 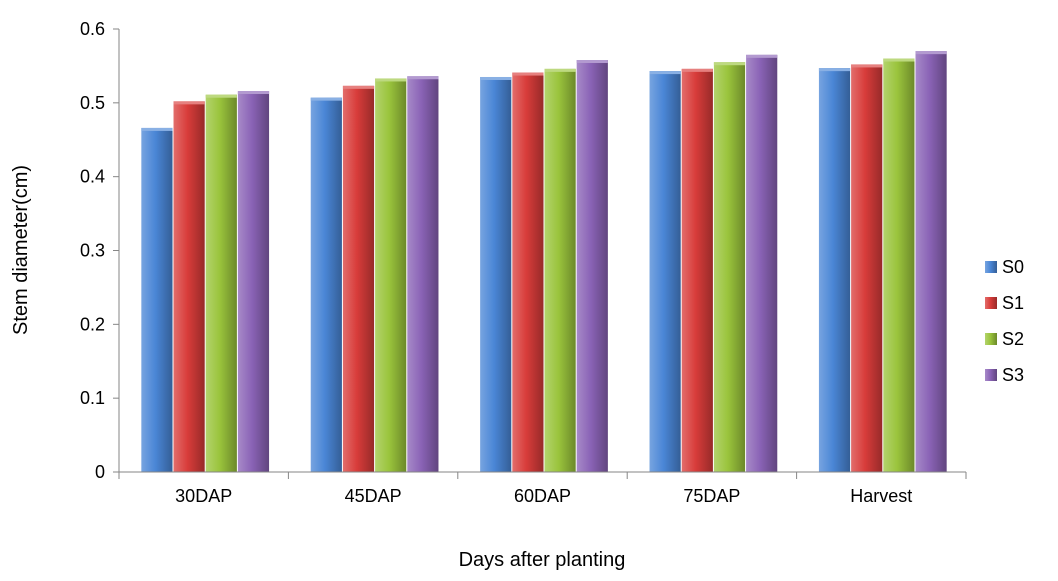 What do you see at coordinates (560, 270) in the screenshot?
I see `bar-s2-60dap` at bounding box center [560, 270].